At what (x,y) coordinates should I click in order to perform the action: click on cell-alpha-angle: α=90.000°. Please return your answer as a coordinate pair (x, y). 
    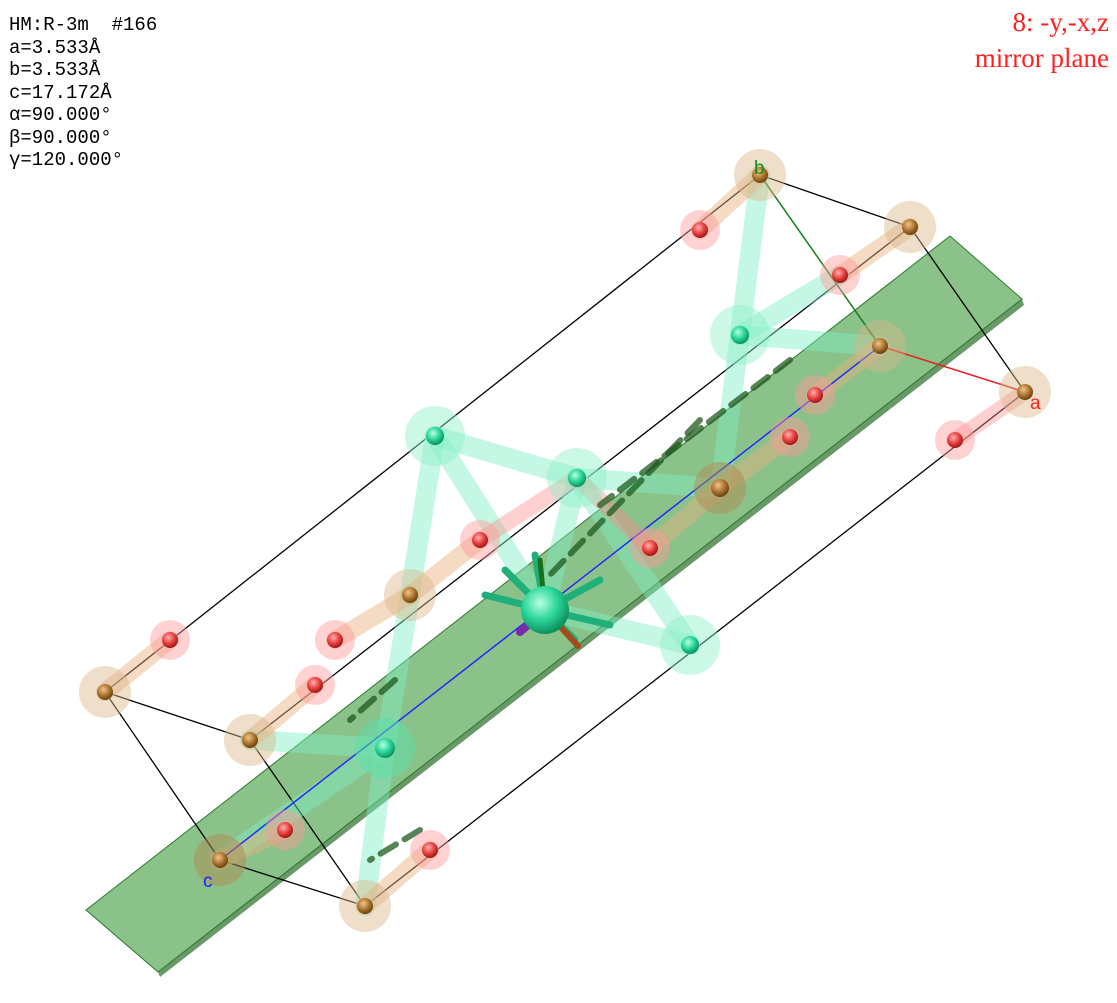
    Looking at the image, I should click on (60, 115).